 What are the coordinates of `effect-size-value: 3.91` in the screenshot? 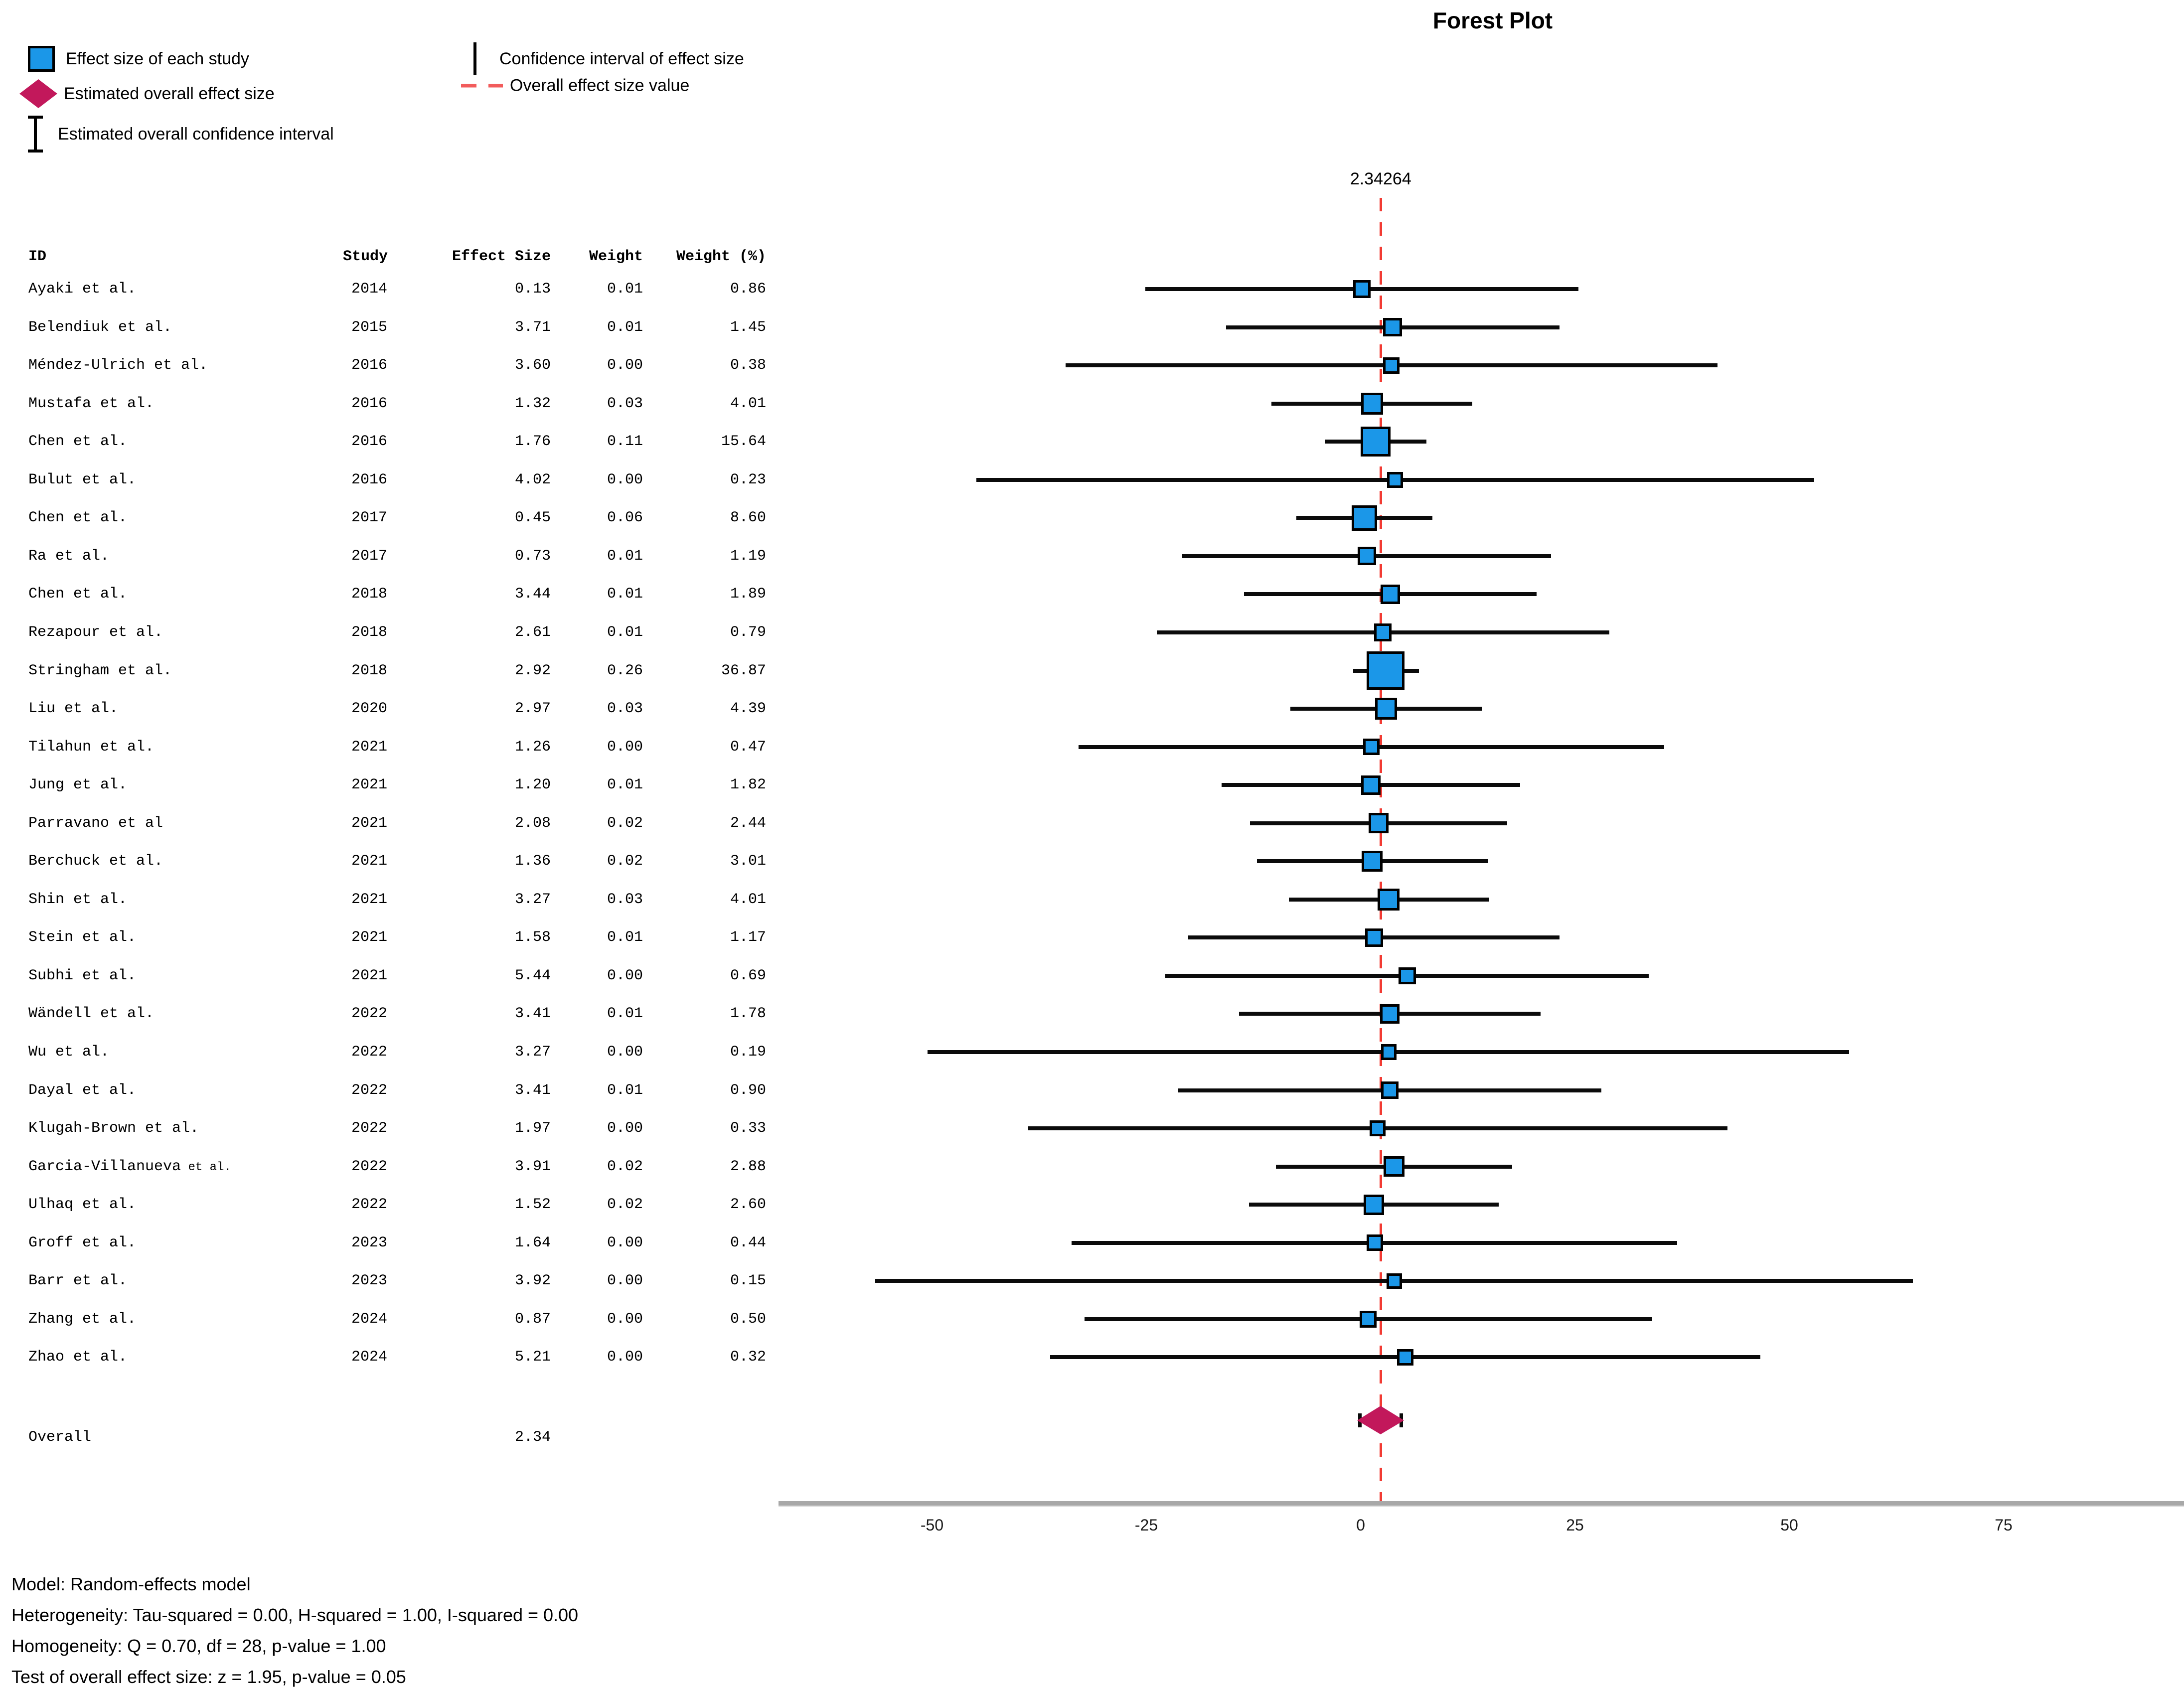 It's located at (532, 1166).